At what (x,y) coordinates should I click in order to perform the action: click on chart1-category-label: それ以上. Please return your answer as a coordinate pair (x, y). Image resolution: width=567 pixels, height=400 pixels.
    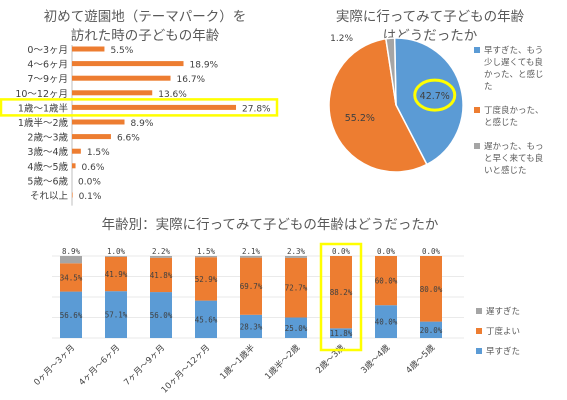
    Looking at the image, I should click on (49, 196).